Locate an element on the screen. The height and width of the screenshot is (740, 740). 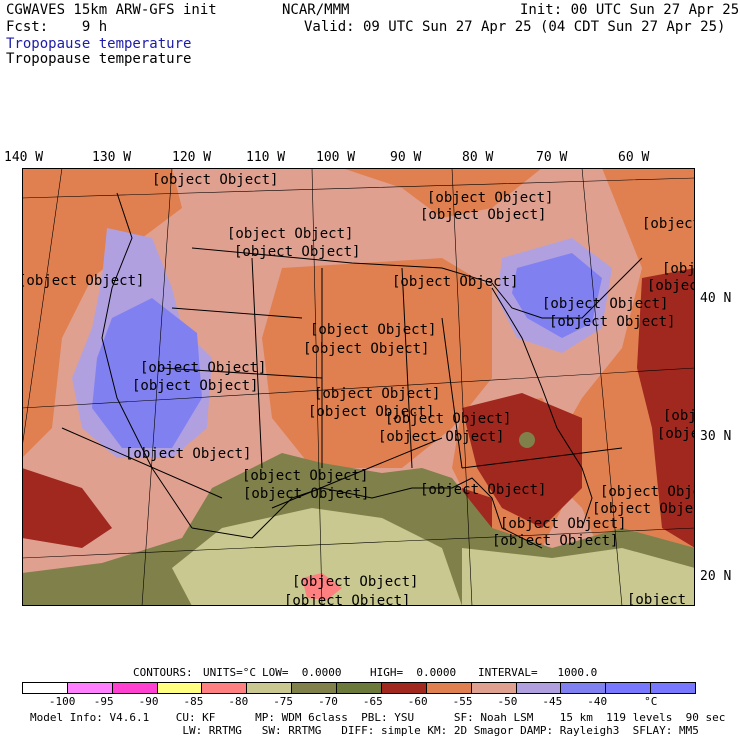
field-title-shaded: Tropopause temperature is located at coordinates (99, 44).